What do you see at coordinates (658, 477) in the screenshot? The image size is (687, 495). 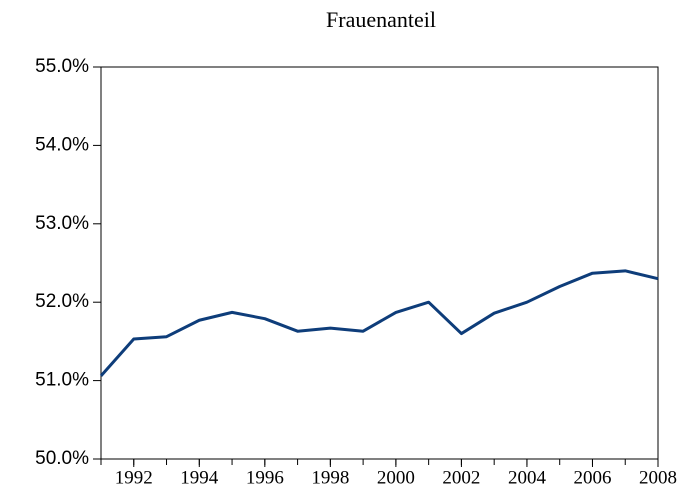 I see `x-tick-label: 2008` at bounding box center [658, 477].